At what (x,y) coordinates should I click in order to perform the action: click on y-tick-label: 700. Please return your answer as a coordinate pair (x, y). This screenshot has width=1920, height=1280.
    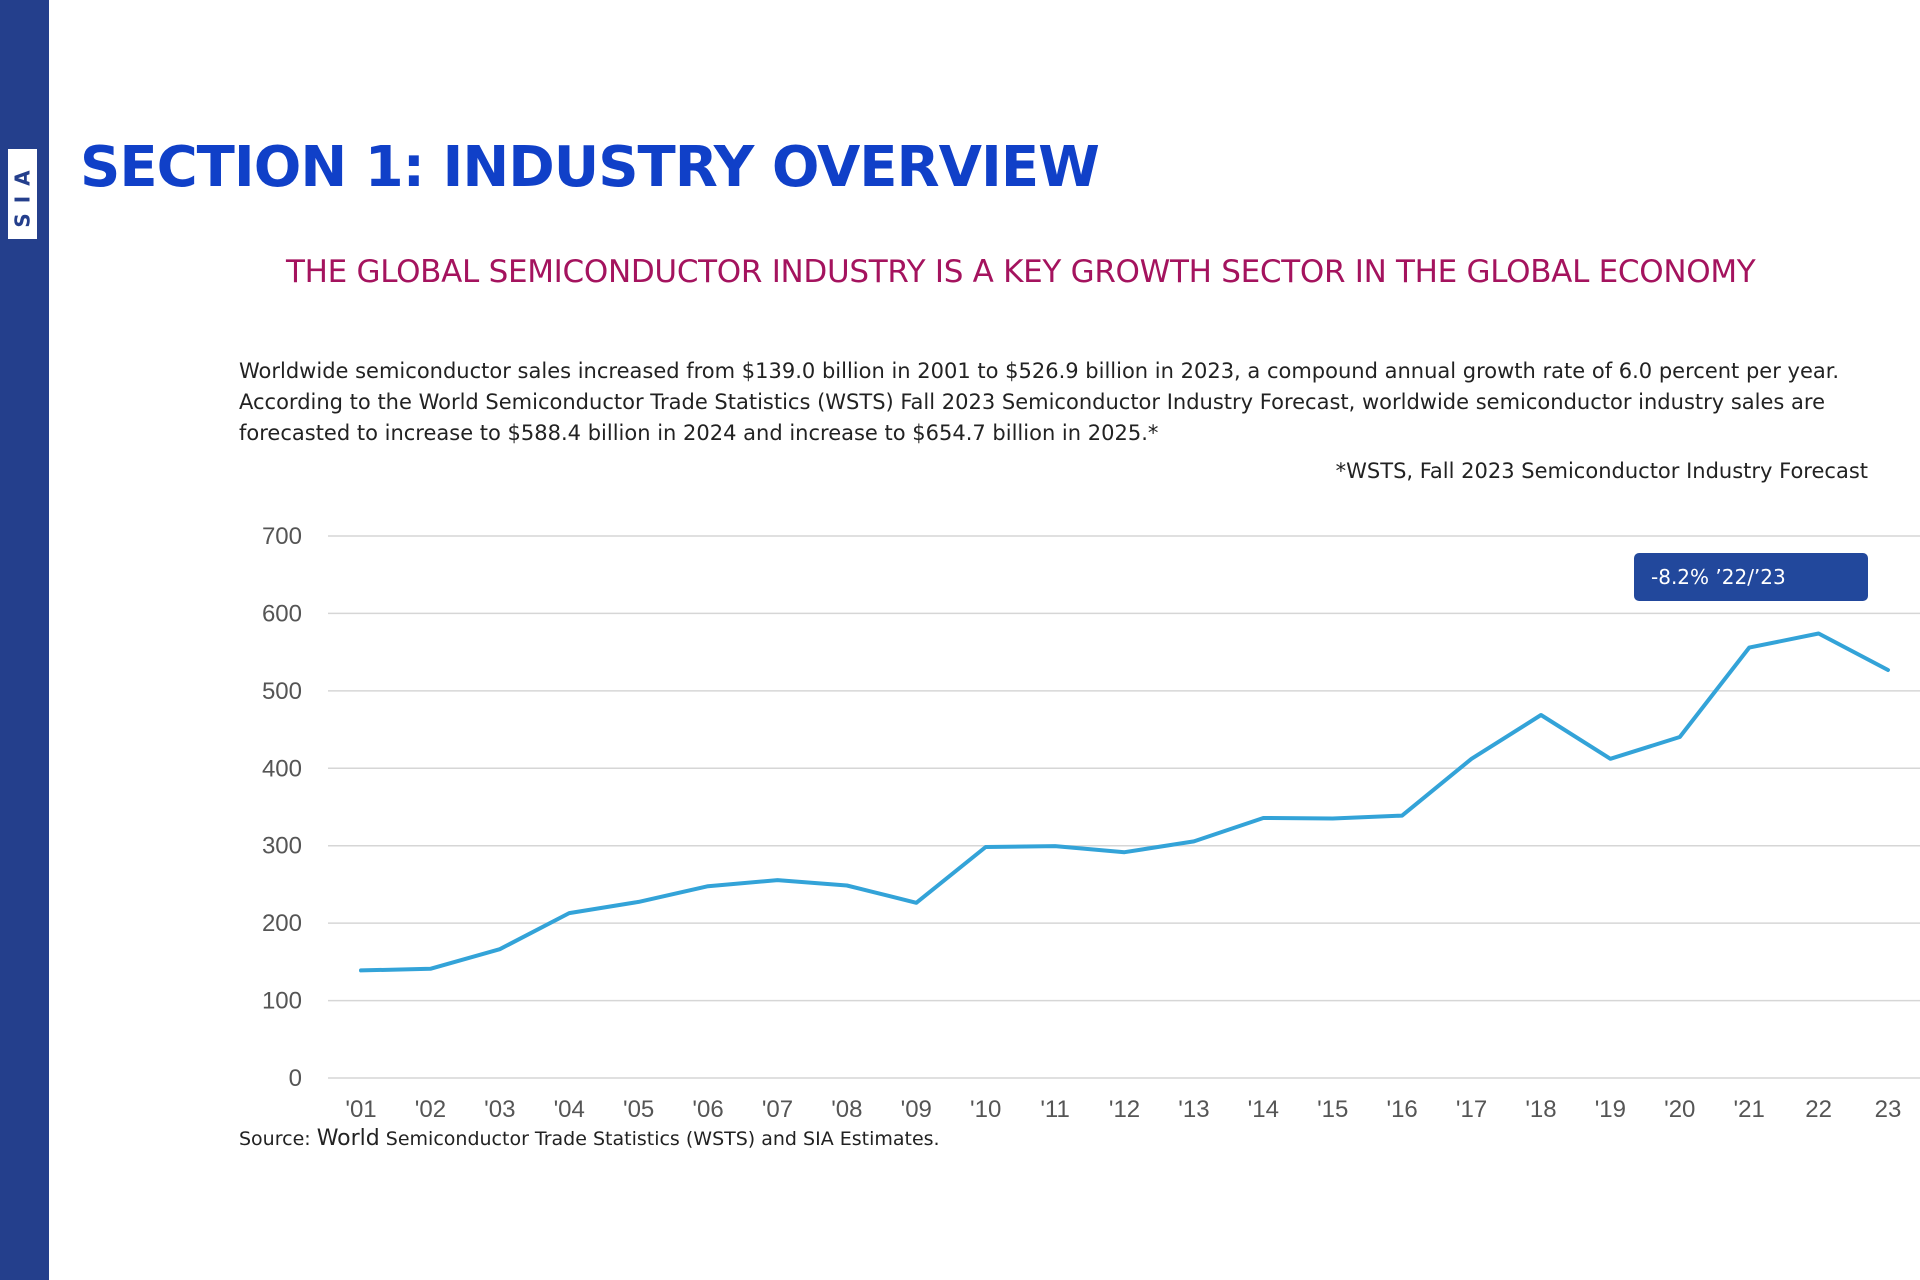
    Looking at the image, I should click on (282, 536).